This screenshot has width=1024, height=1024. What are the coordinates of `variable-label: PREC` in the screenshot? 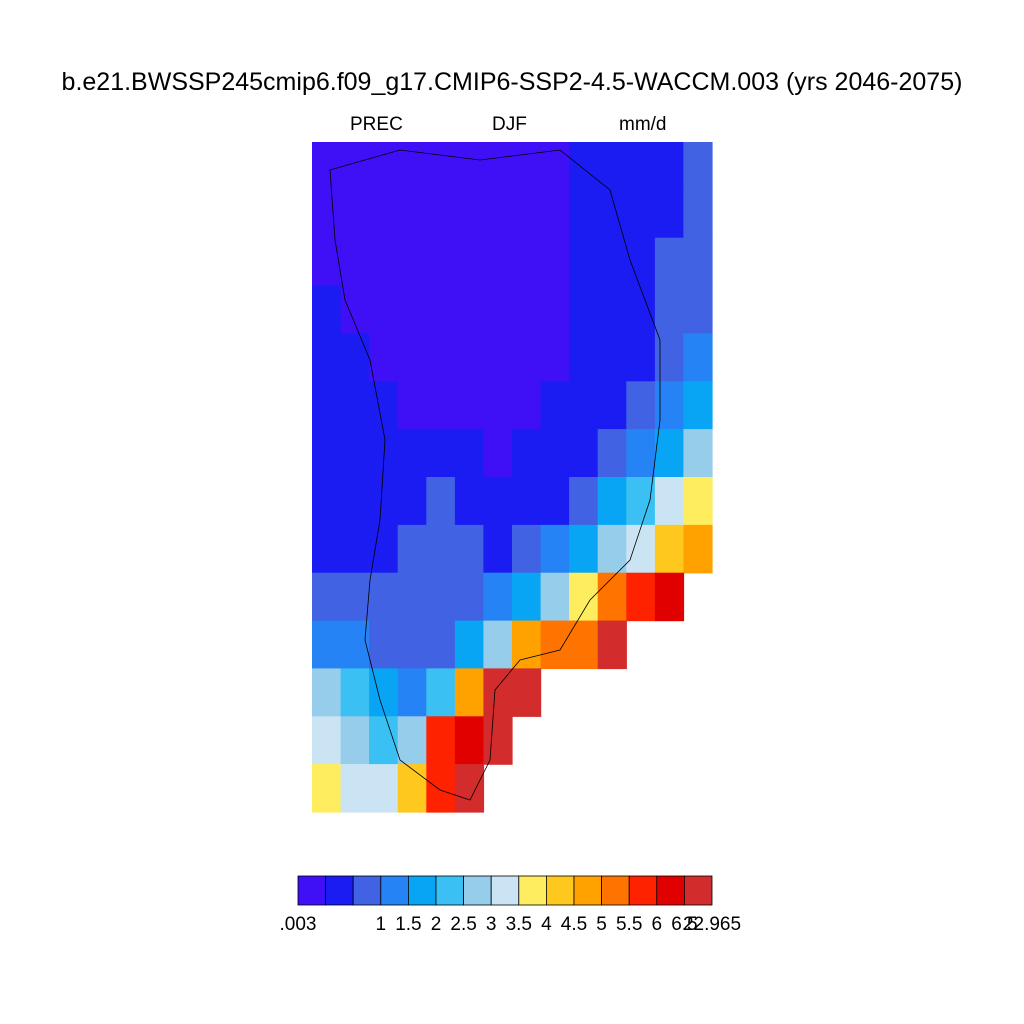 It's located at (376, 124).